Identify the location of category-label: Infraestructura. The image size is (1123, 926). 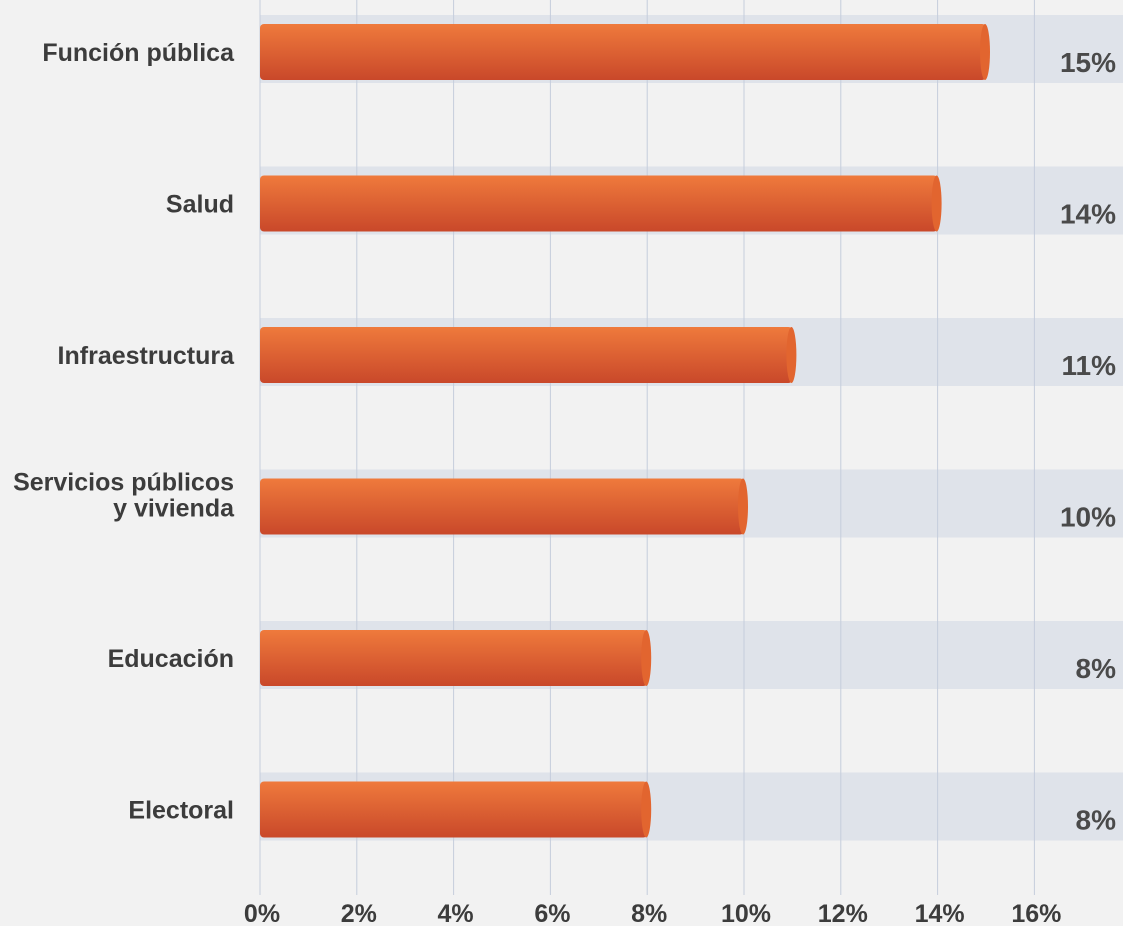
(147, 356).